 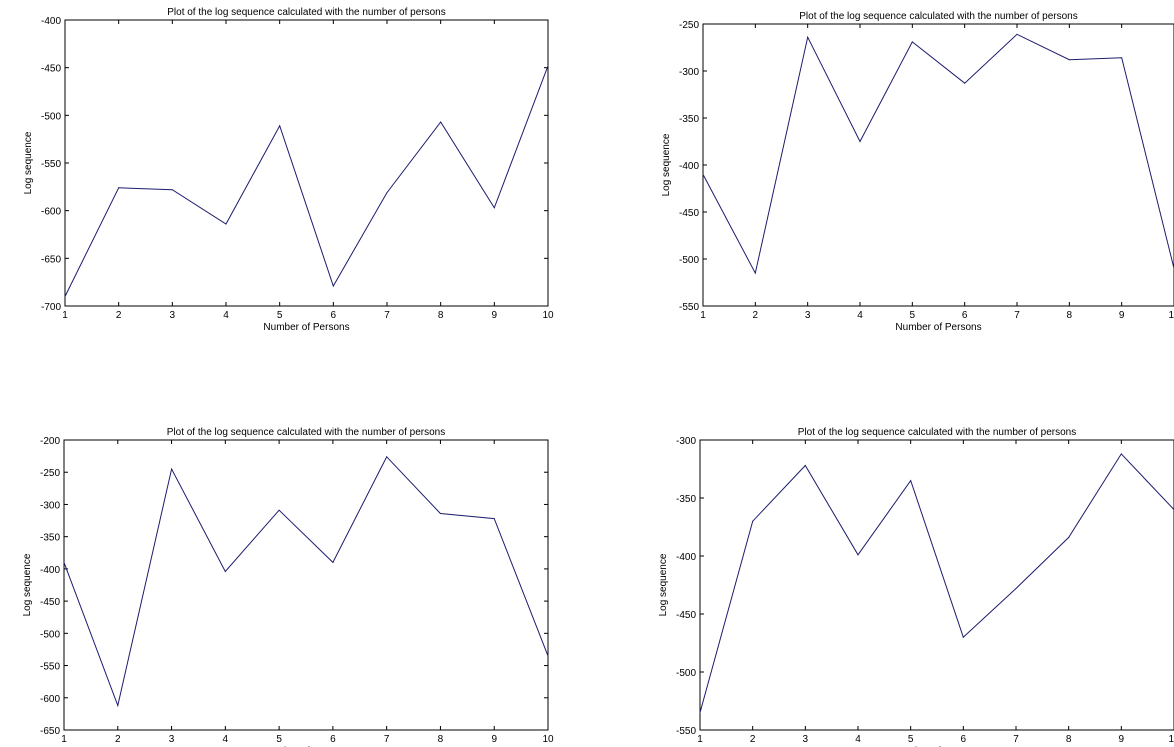 I want to click on y-tick-label: -700, so click(x=51, y=307).